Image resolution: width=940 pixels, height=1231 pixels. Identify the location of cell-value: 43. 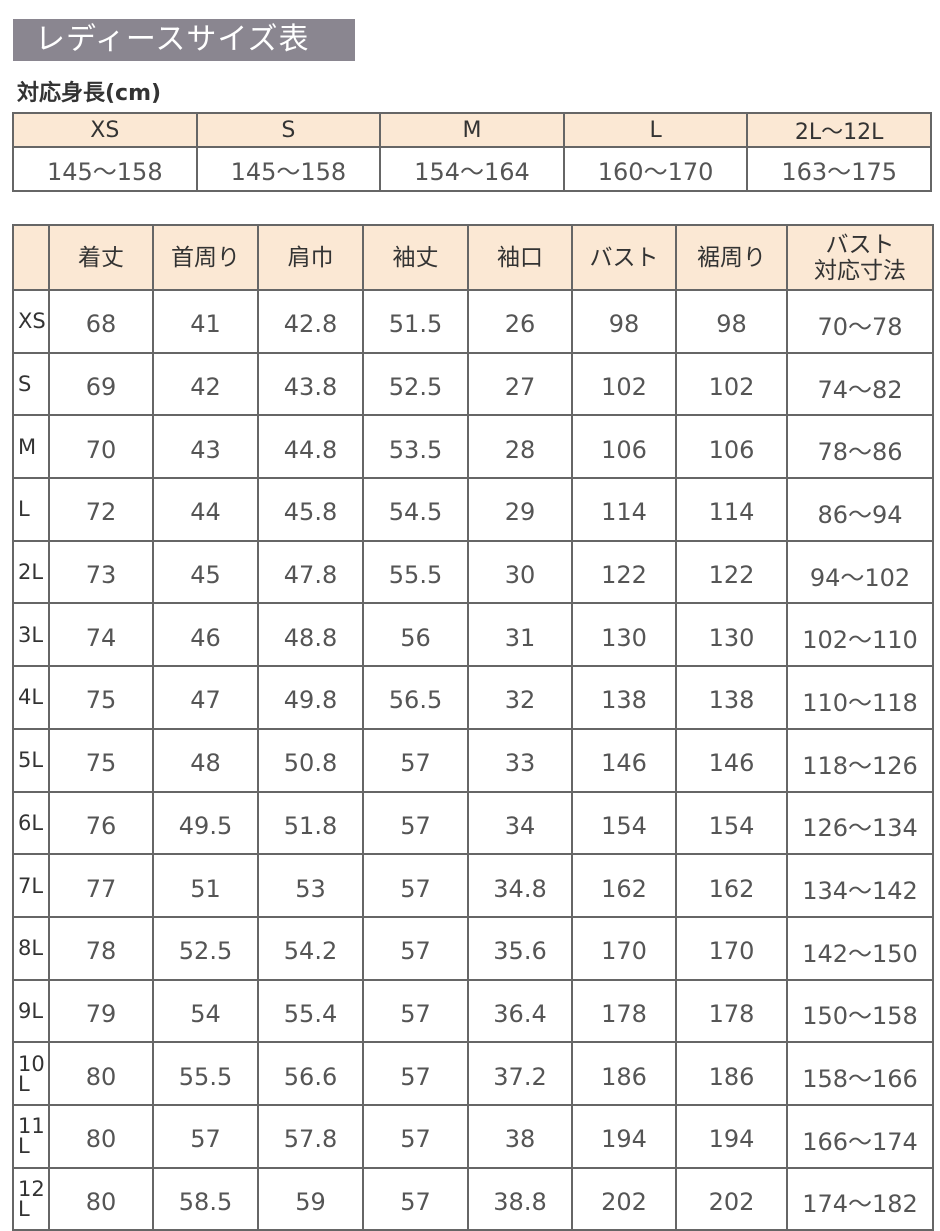
(205, 447).